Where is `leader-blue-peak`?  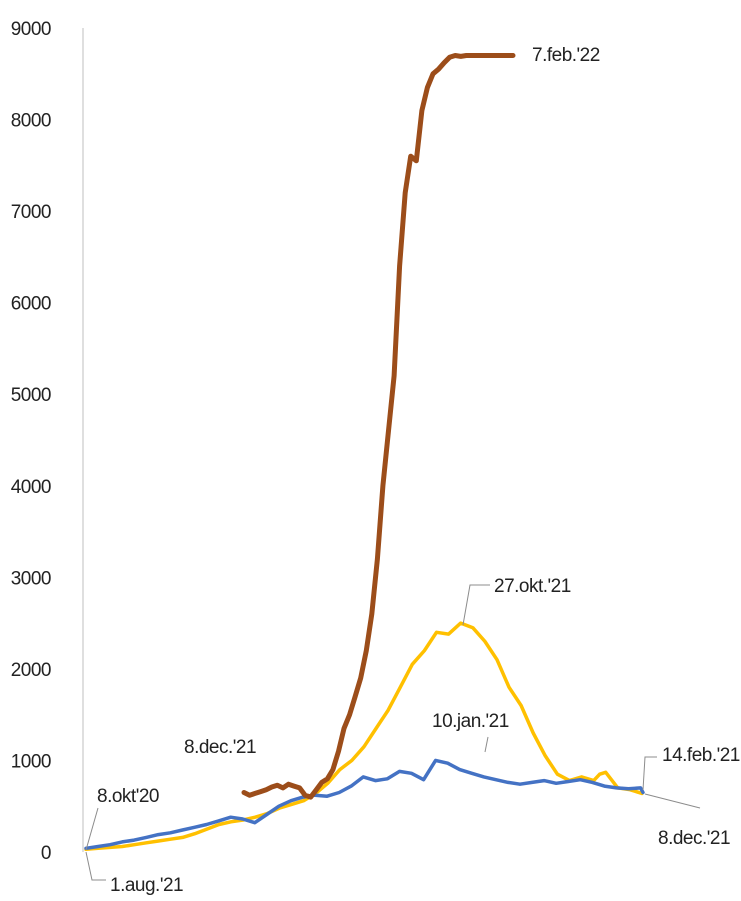 leader-blue-peak is located at coordinates (486, 744).